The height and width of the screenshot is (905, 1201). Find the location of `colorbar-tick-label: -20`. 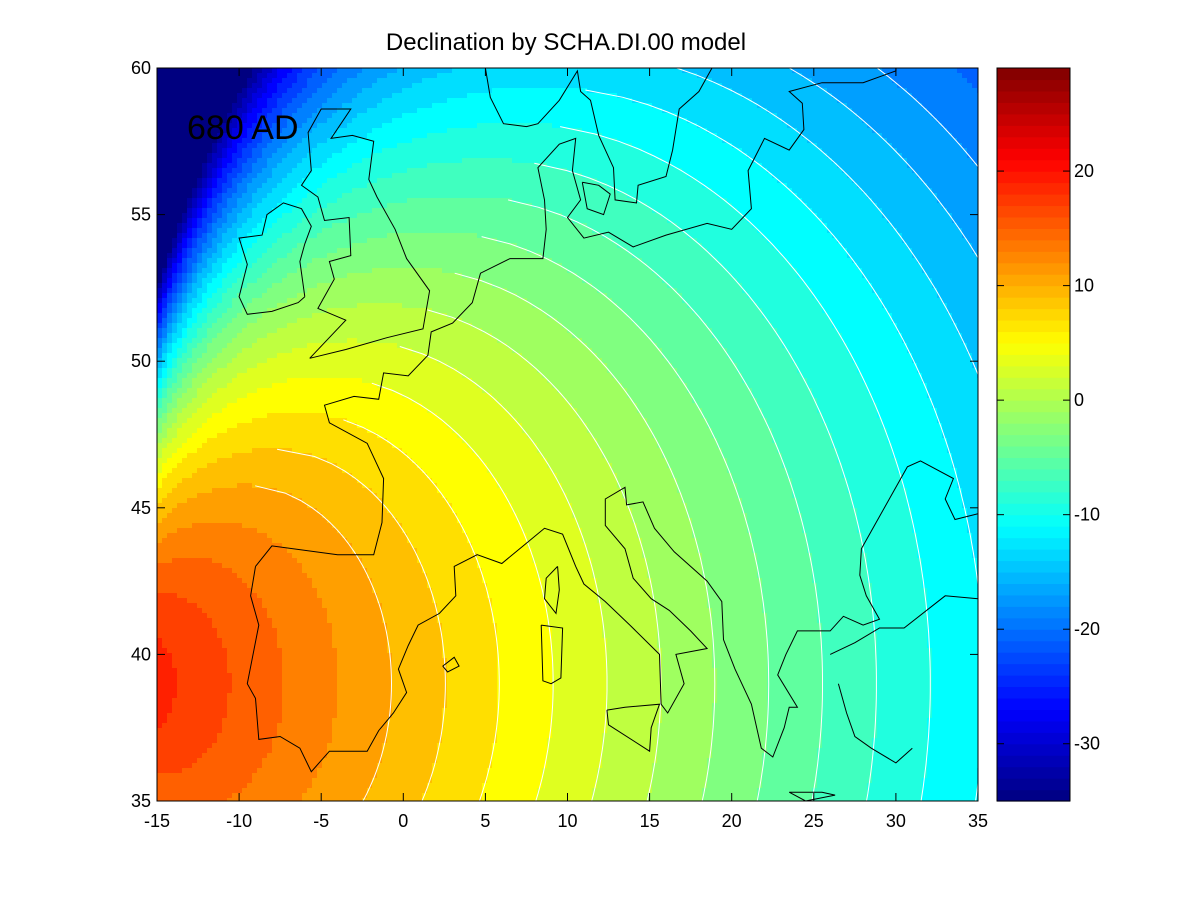

colorbar-tick-label: -20 is located at coordinates (1087, 629).